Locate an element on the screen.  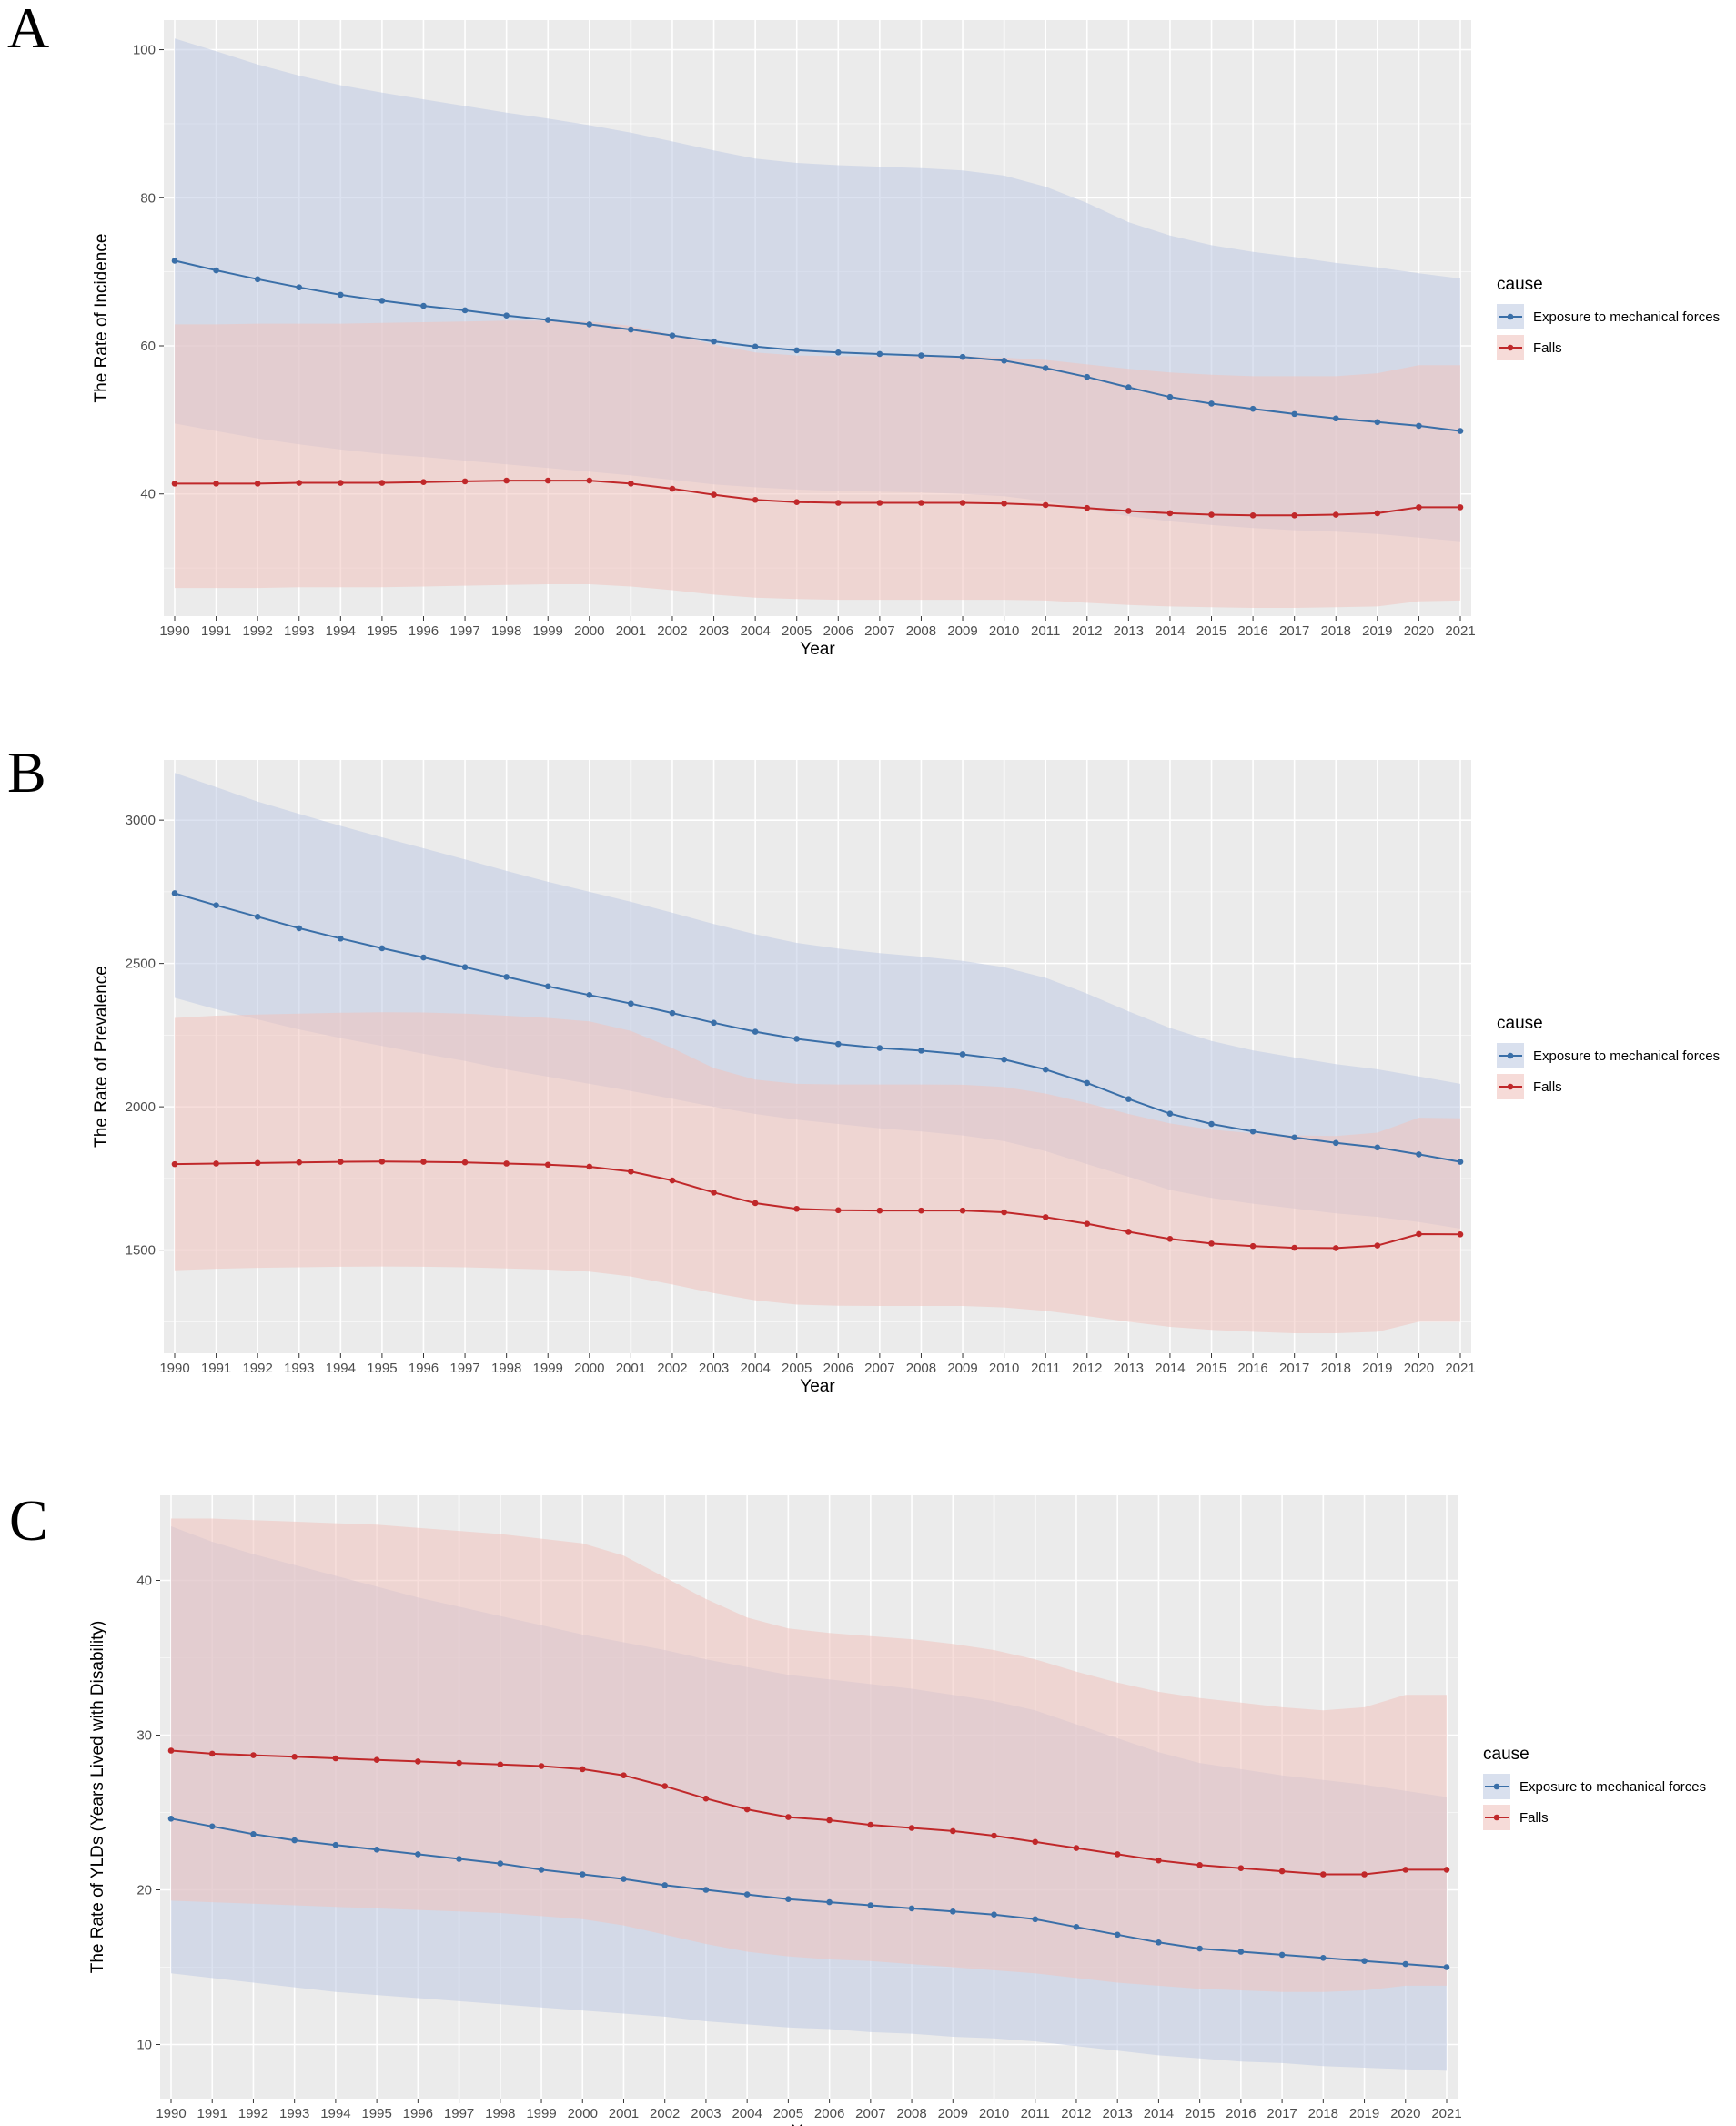
x-tick-label: 1996 is located at coordinates (418, 2114).